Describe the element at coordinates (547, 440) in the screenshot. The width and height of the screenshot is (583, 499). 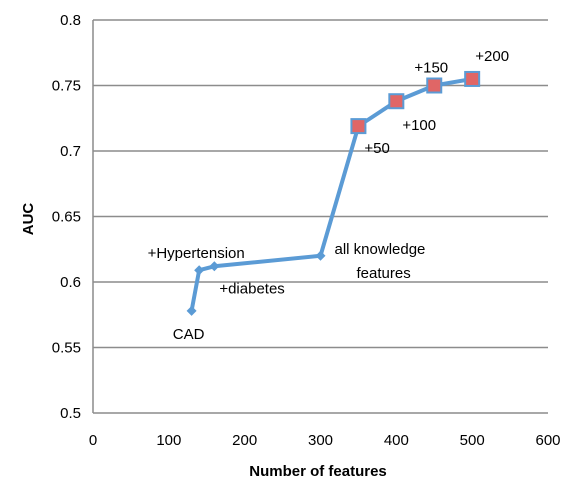
I see `x-tick-label: 600` at that location.